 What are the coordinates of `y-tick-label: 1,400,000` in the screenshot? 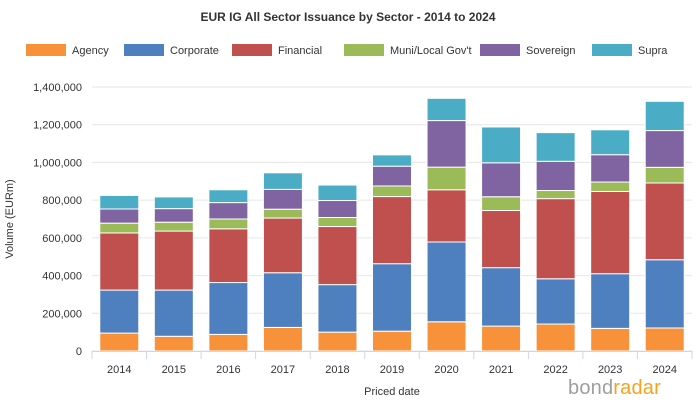 It's located at (57, 88).